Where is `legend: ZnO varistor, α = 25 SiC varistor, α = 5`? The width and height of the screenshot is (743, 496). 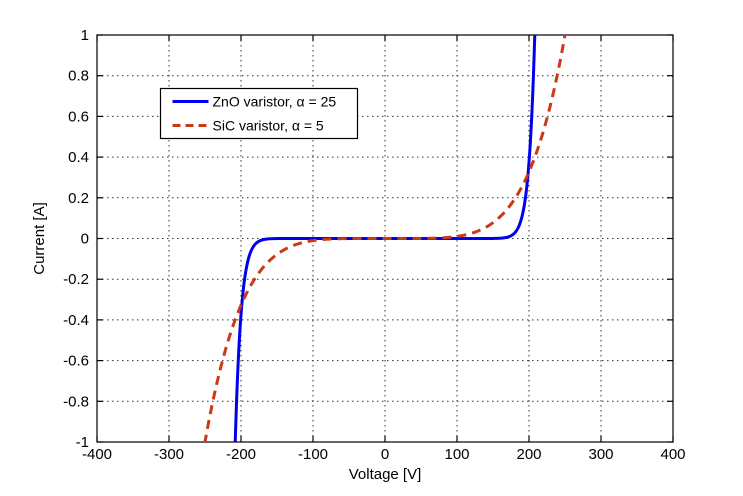
legend: ZnO varistor, α = 25 SiC varistor, α = 5 is located at coordinates (259, 113).